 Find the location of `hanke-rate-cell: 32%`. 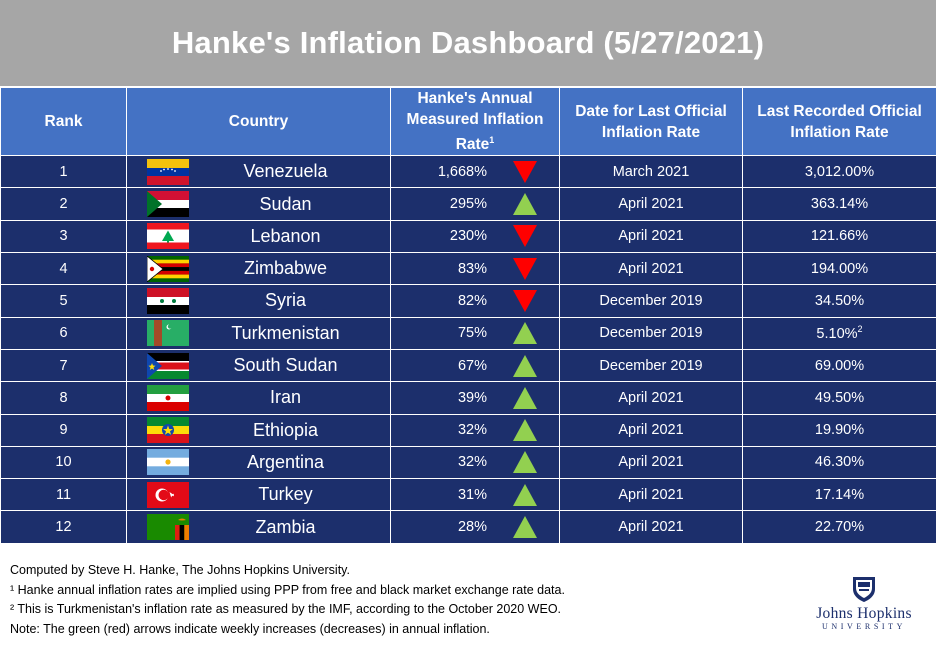

hanke-rate-cell: 32% is located at coordinates (475, 462).